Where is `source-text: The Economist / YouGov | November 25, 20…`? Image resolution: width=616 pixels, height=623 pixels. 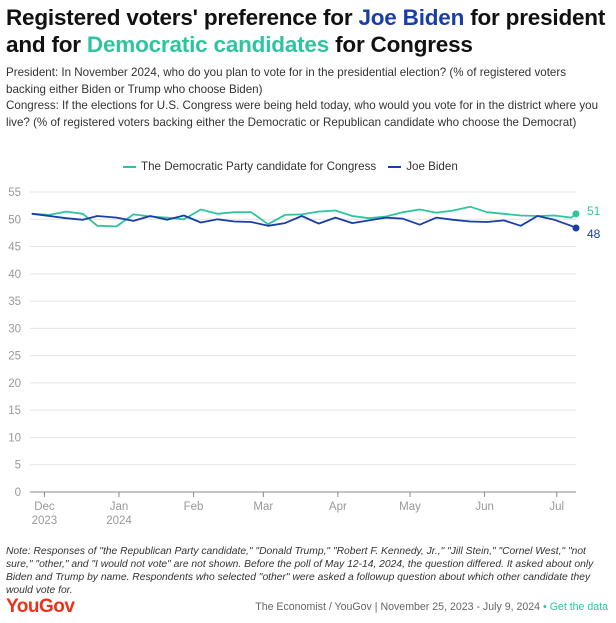 source-text: The Economist / YouGov | November 25, 20… is located at coordinates (398, 607).